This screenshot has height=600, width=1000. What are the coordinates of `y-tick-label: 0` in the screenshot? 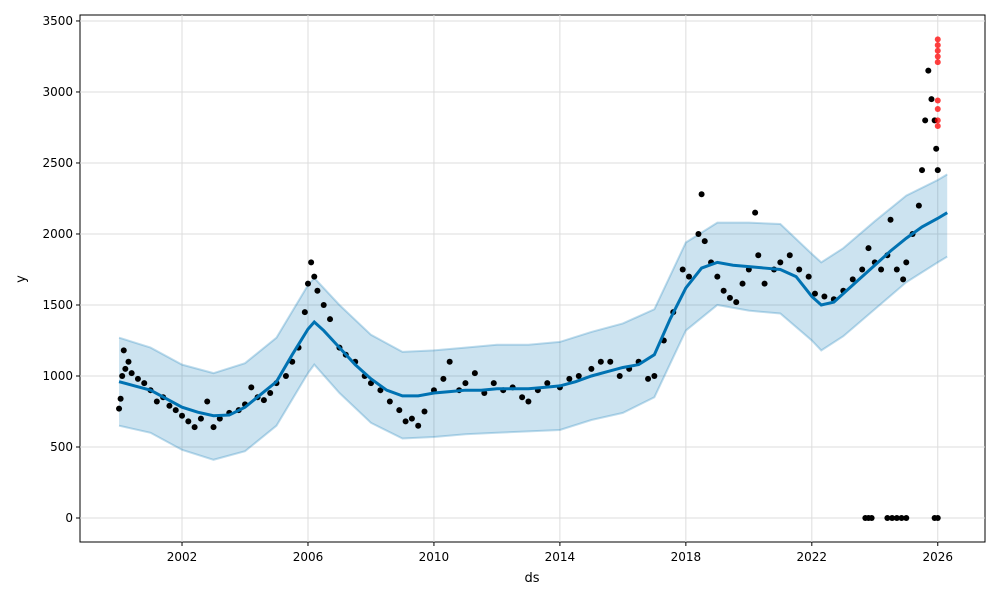 It's located at (69, 518).